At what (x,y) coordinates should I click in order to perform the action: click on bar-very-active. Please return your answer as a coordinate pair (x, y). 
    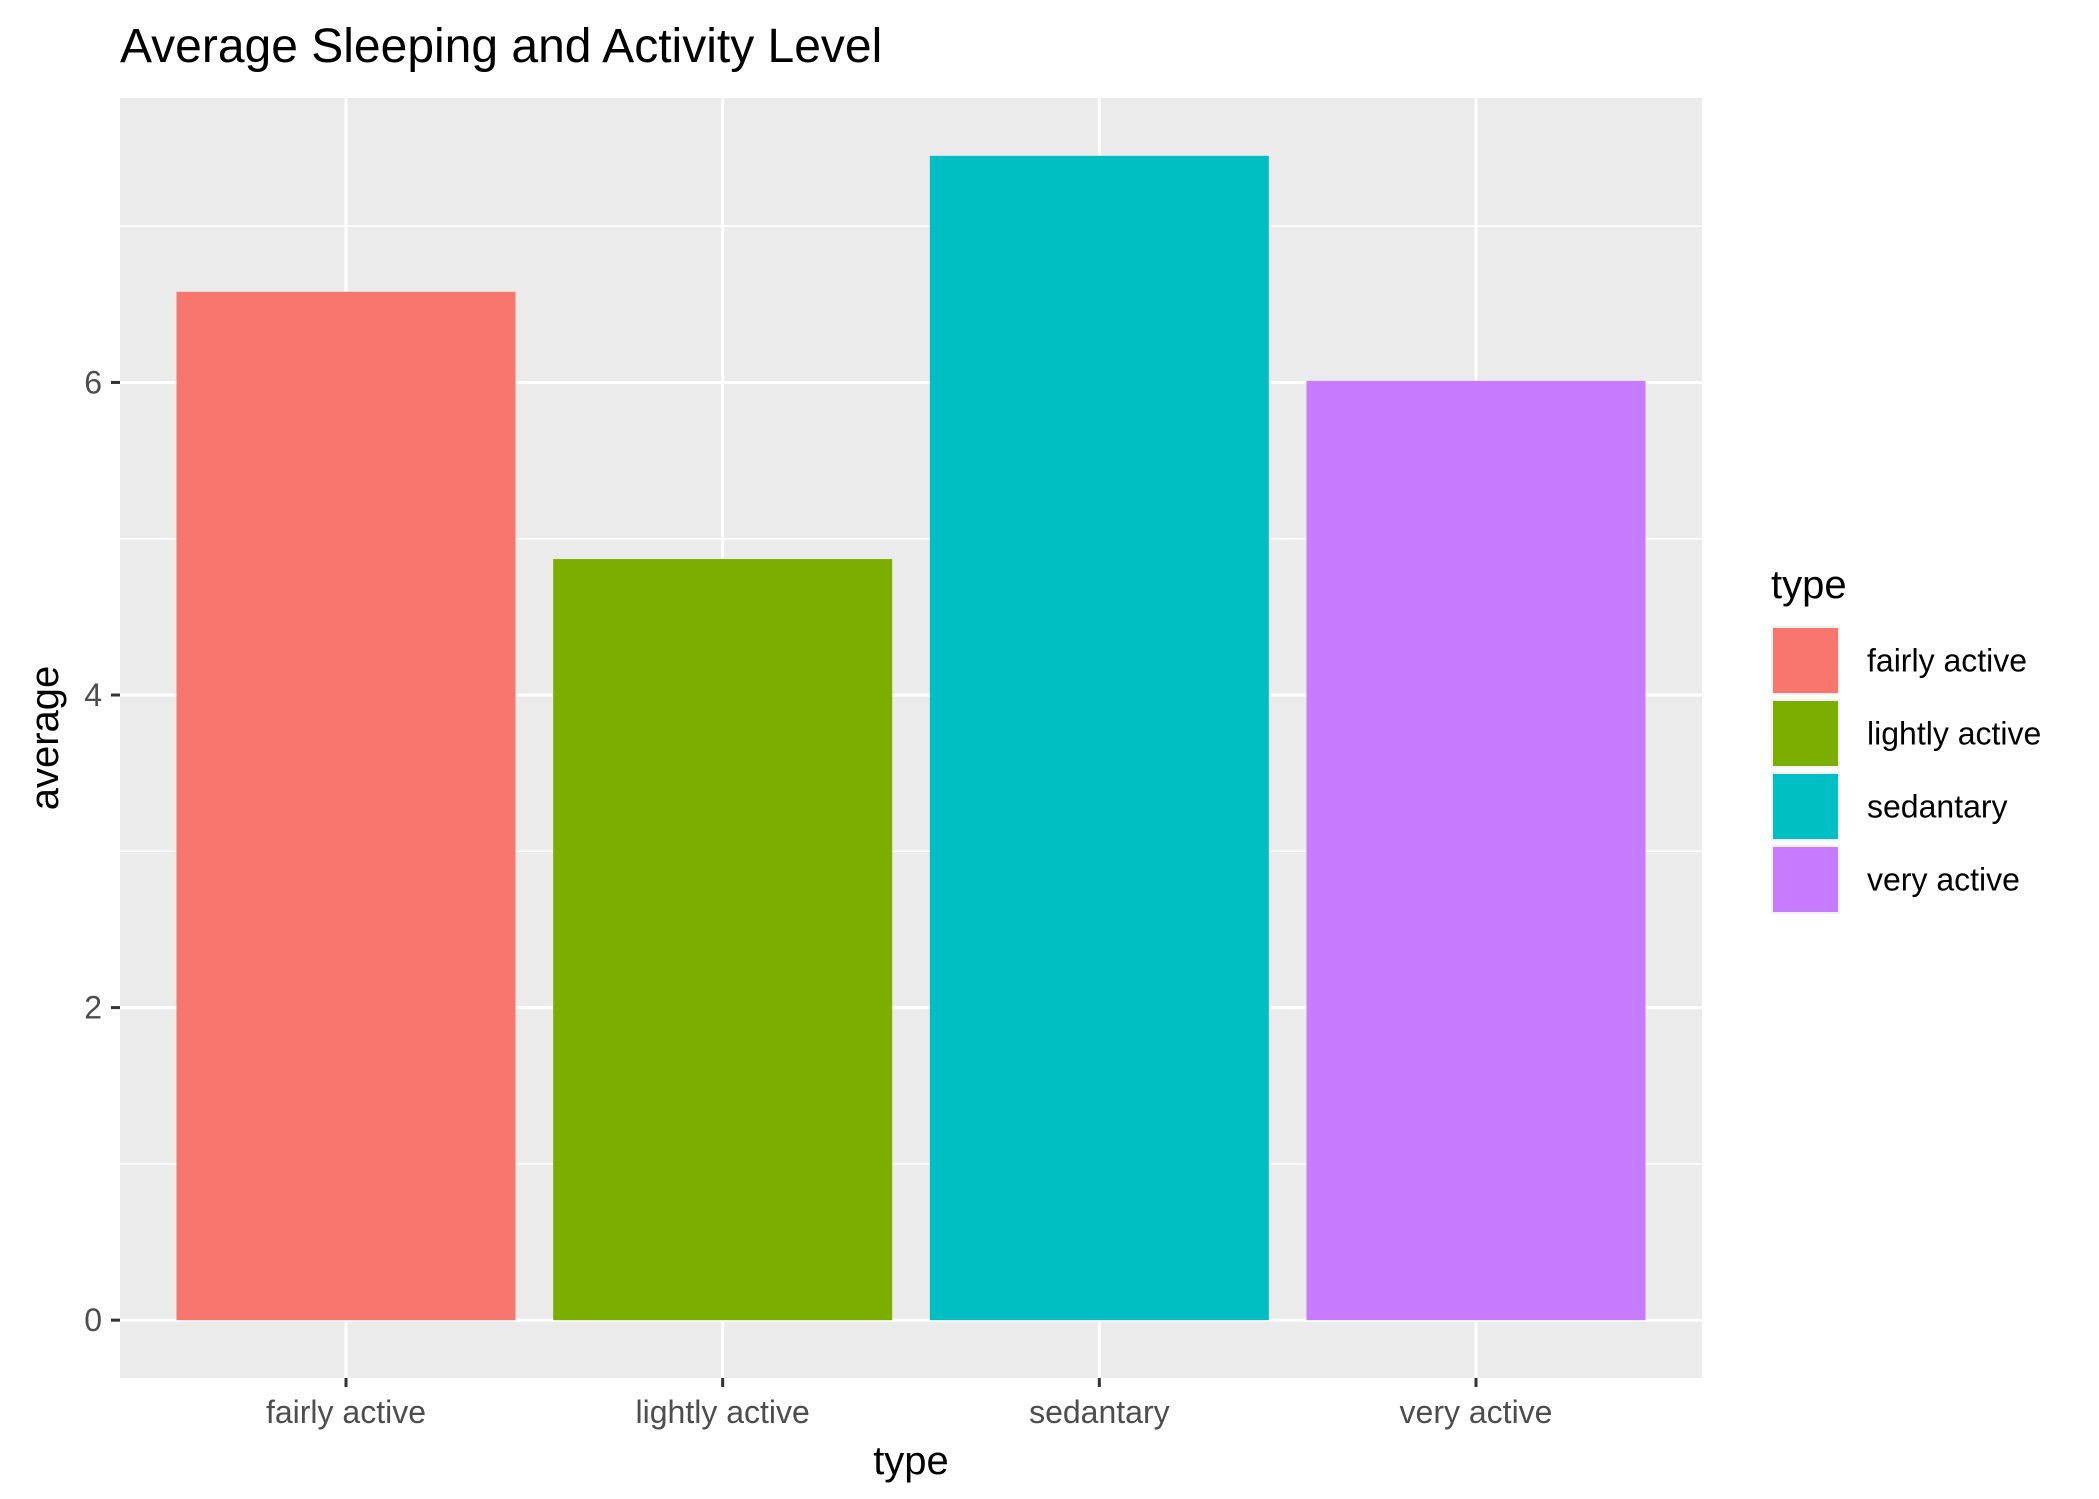
    Looking at the image, I should click on (1476, 850).